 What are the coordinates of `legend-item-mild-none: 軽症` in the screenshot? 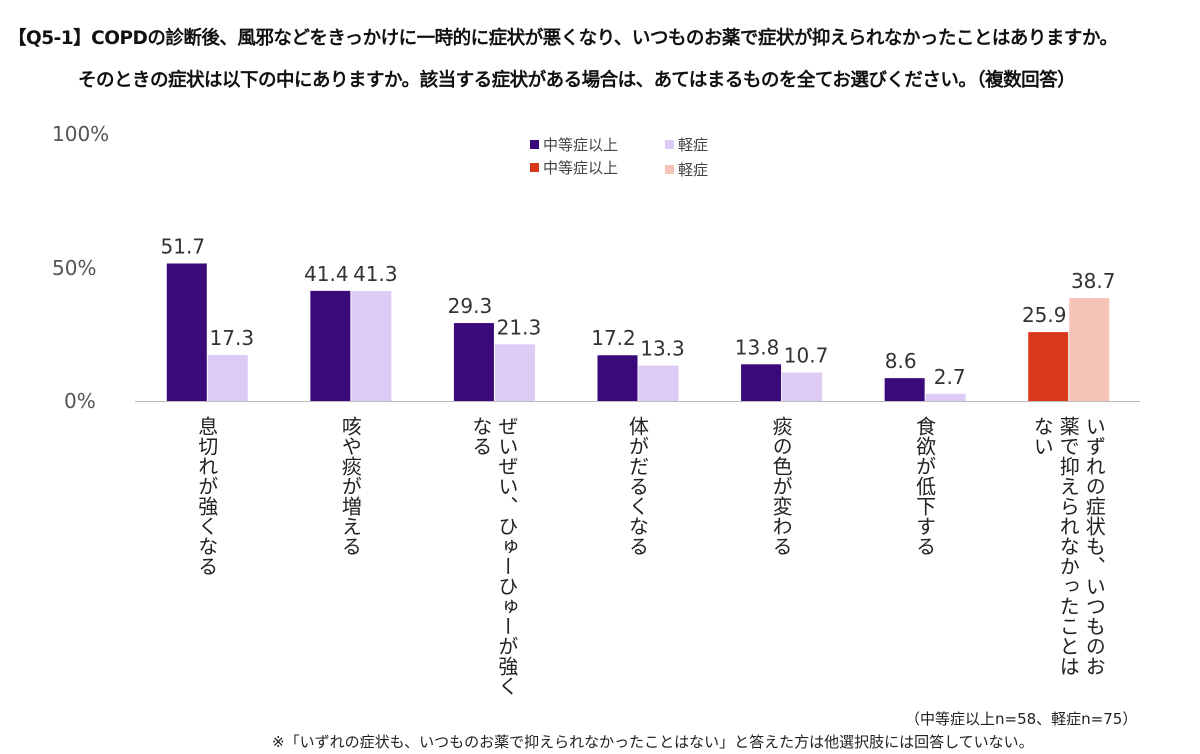 It's located at (686, 169).